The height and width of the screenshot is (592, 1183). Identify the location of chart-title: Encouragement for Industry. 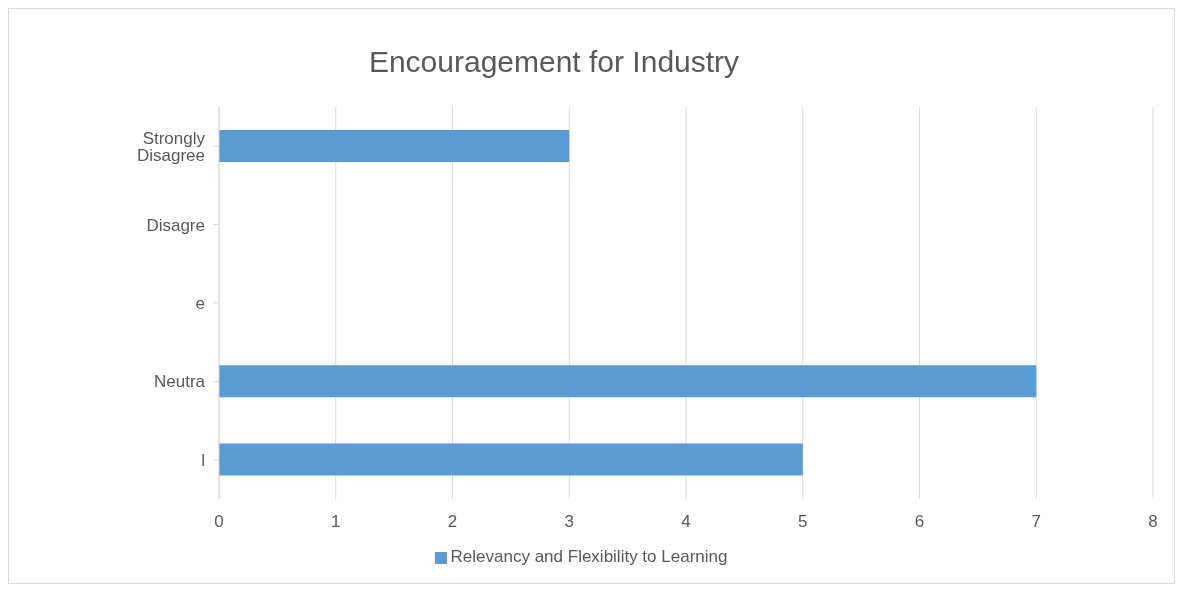
(554, 62).